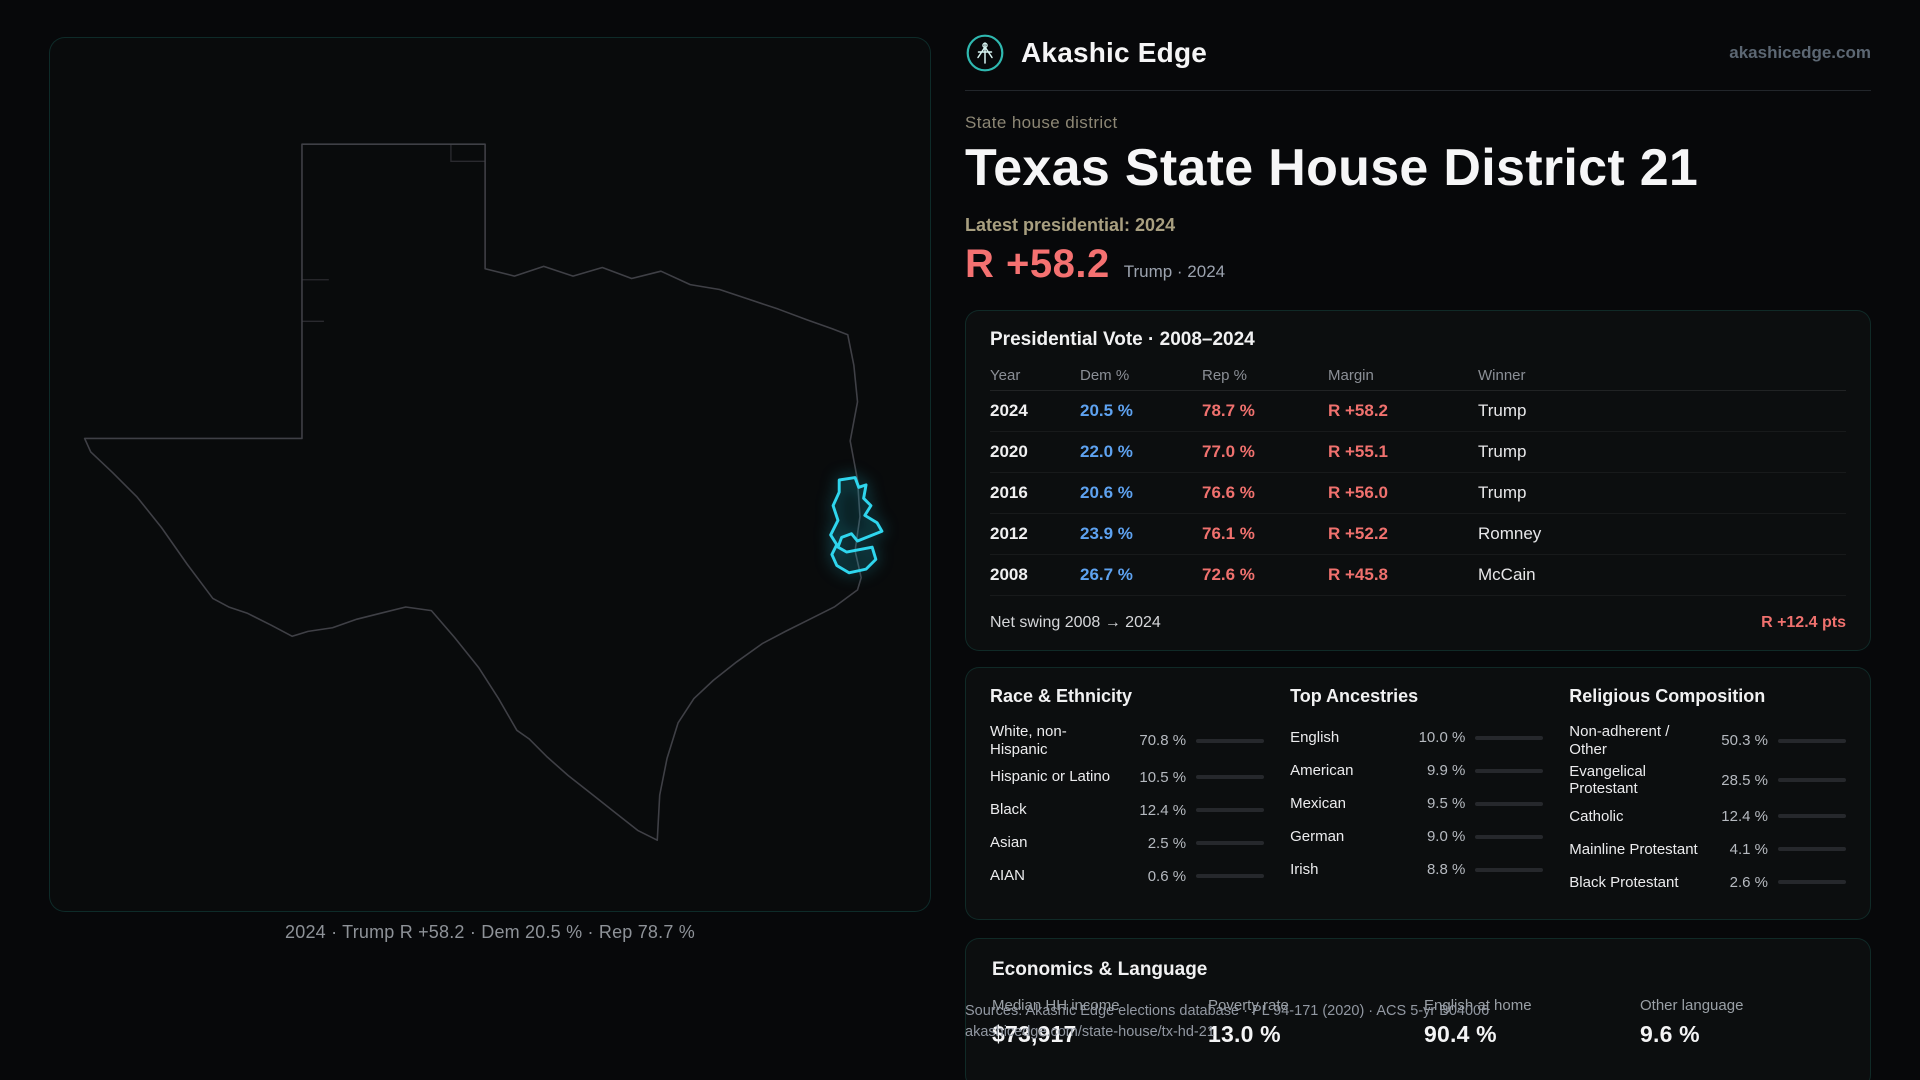 The image size is (1920, 1080). What do you see at coordinates (985, 53) in the screenshot?
I see `akashic-edge-logo-icon` at bounding box center [985, 53].